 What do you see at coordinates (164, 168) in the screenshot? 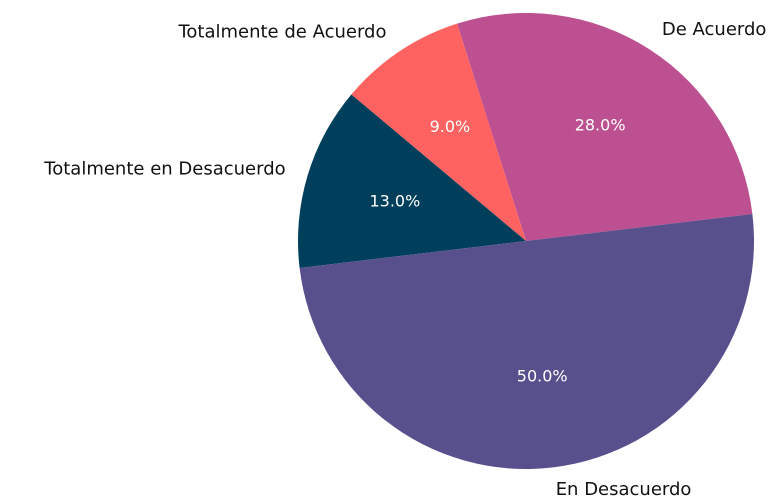
I see `slice-label: Totalmente en Desacuerdo` at bounding box center [164, 168].